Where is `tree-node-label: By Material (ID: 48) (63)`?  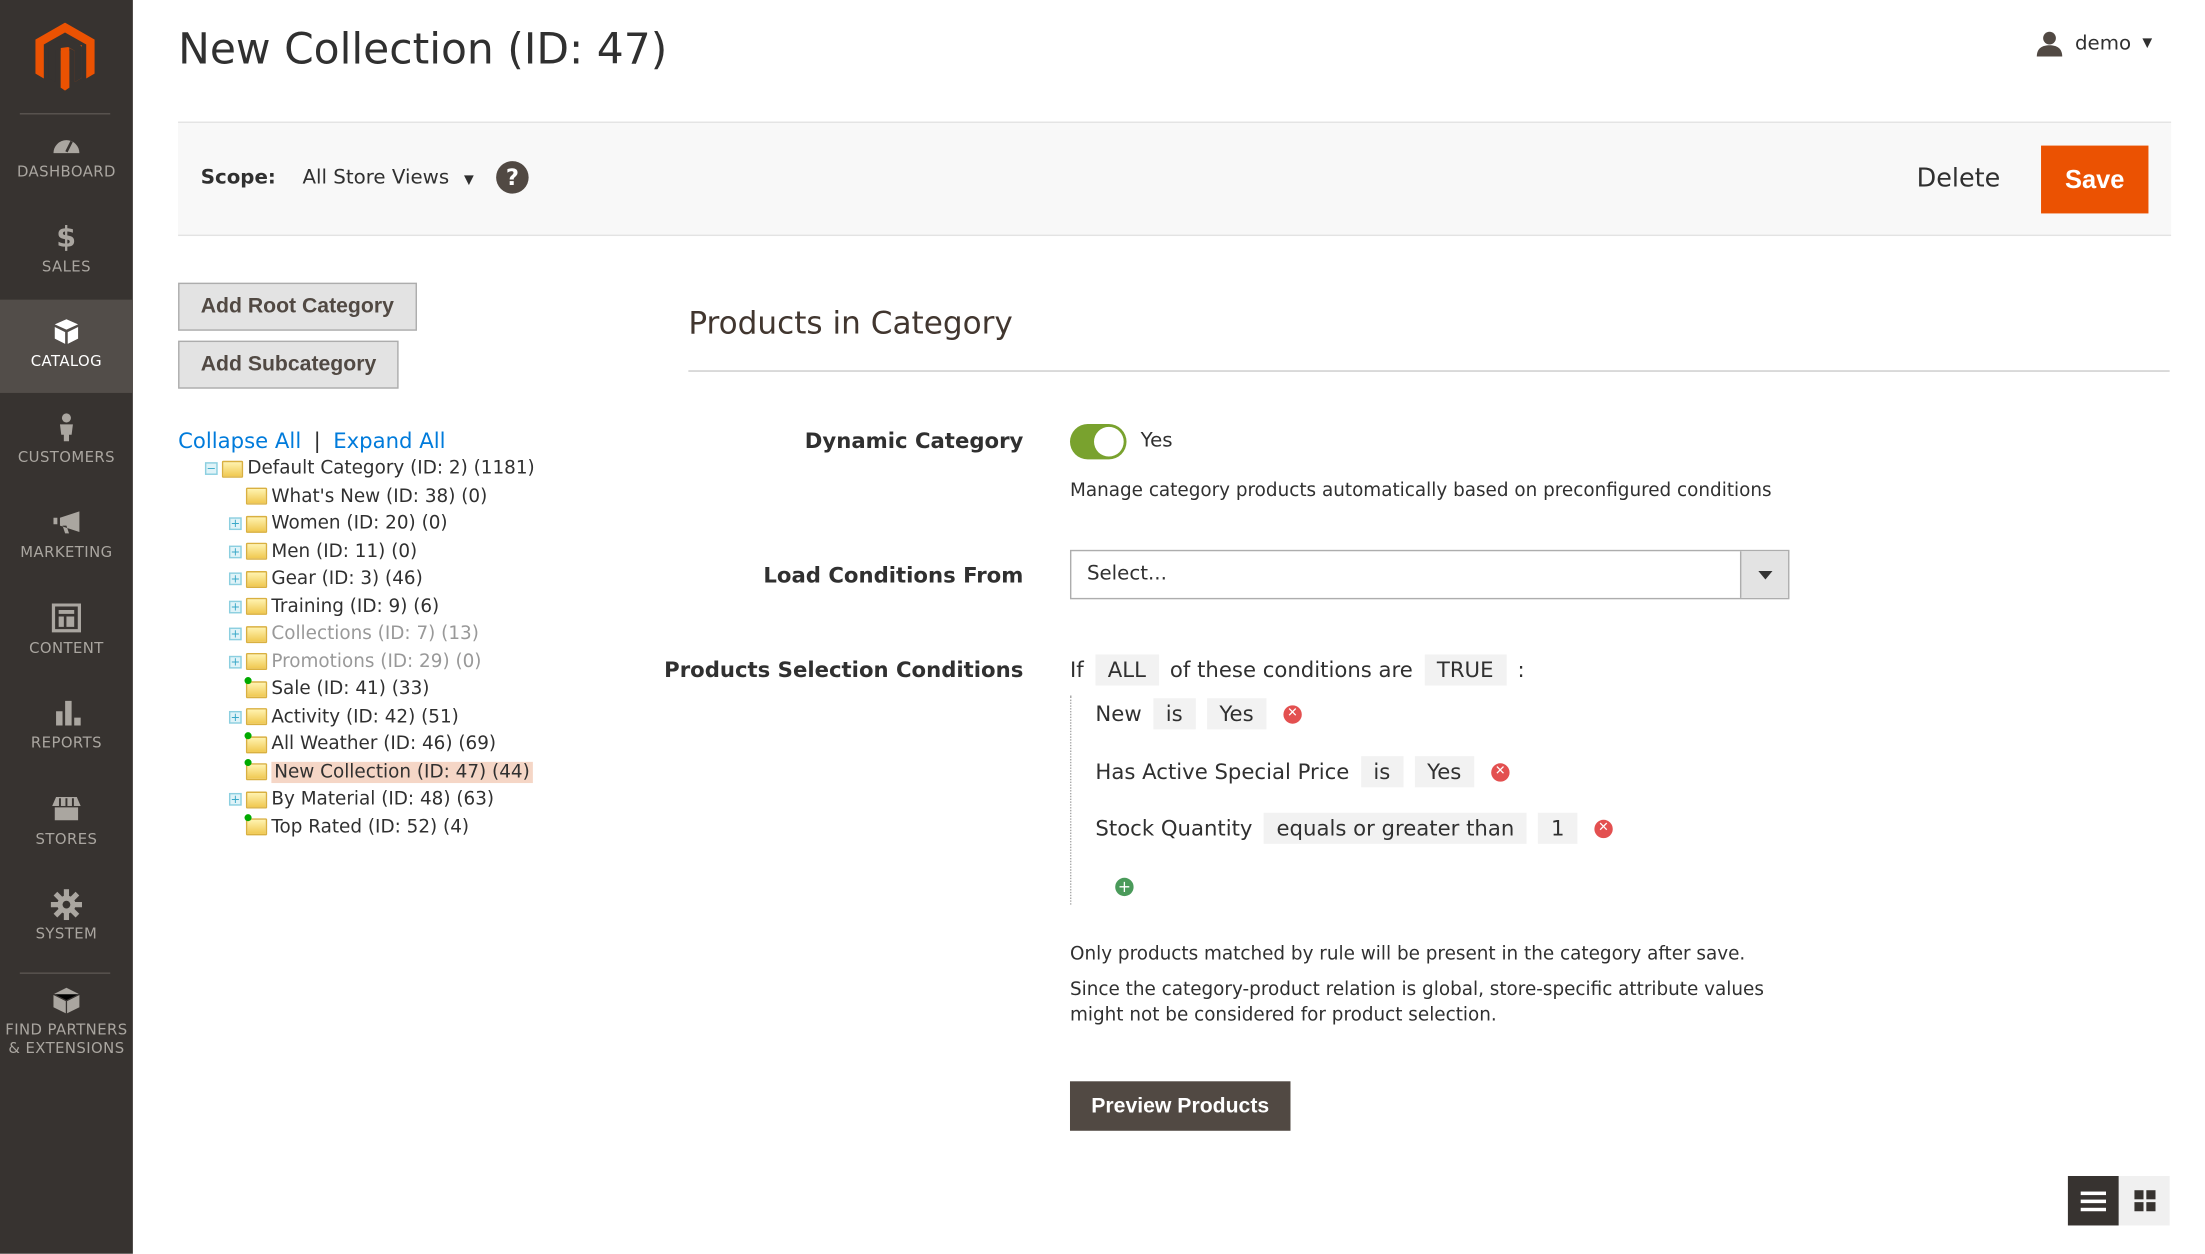 tree-node-label: By Material (ID: 48) (63) is located at coordinates (383, 799).